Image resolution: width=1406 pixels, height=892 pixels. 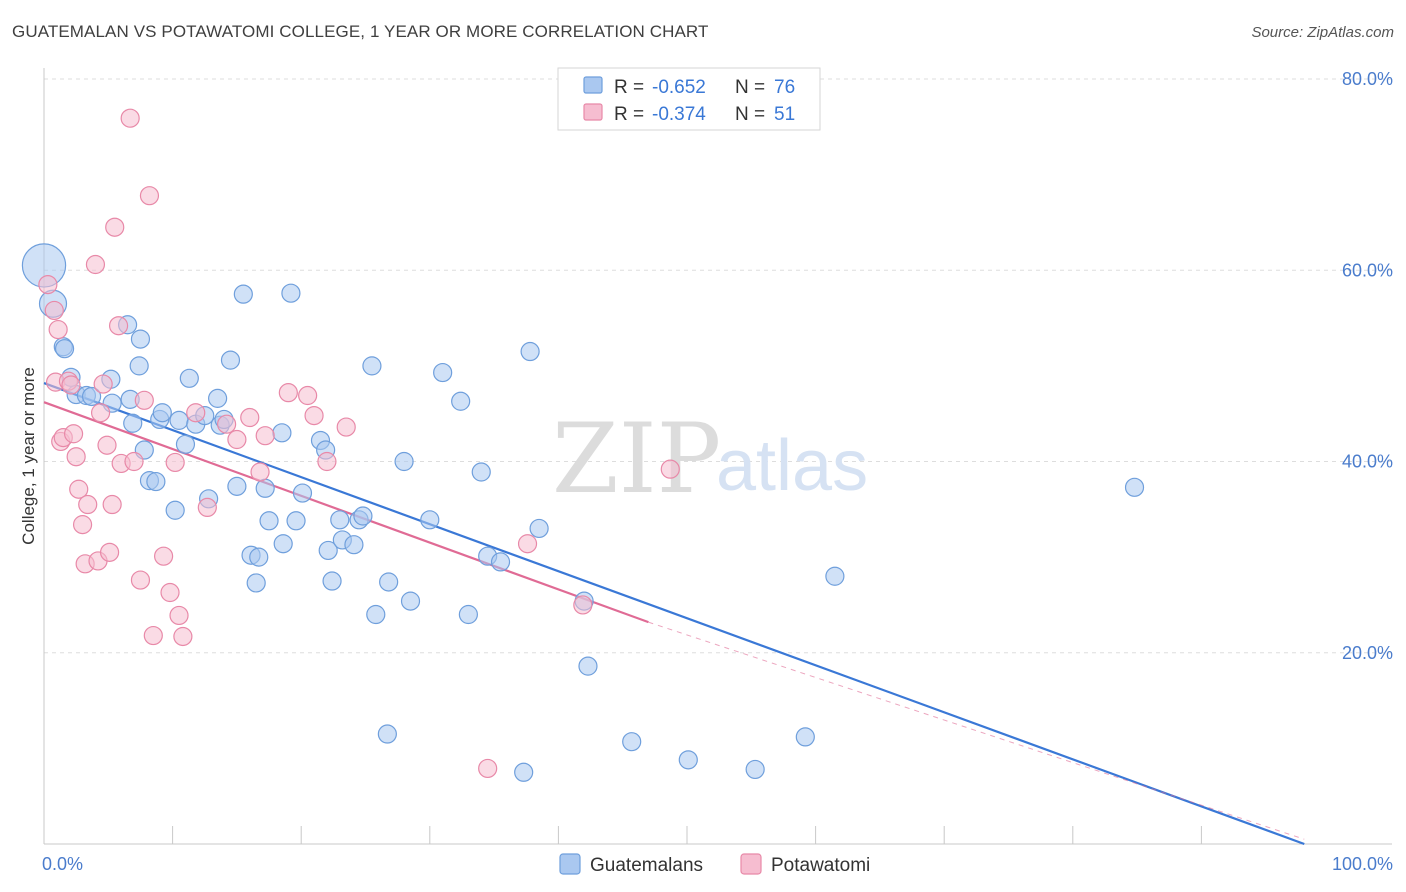 What do you see at coordinates (784, 114) in the screenshot?
I see `stats-legend-n-value-2: 51` at bounding box center [784, 114].